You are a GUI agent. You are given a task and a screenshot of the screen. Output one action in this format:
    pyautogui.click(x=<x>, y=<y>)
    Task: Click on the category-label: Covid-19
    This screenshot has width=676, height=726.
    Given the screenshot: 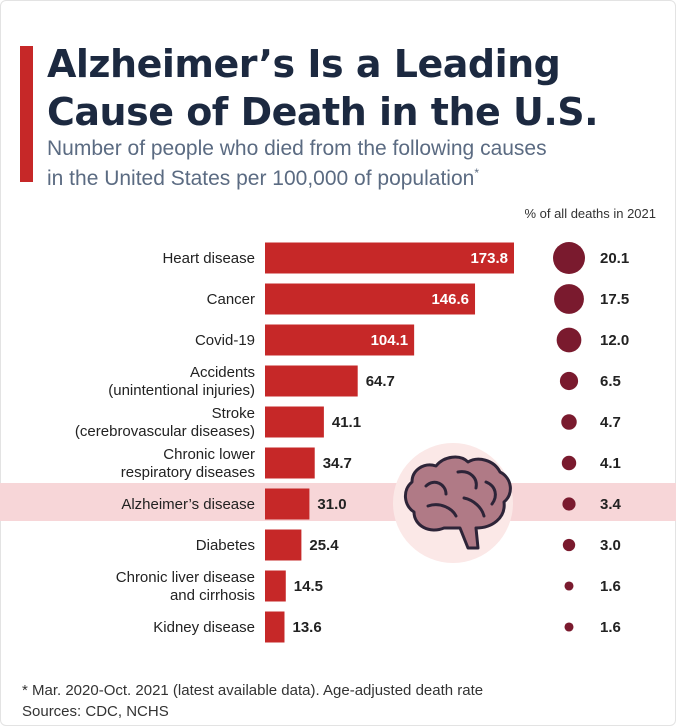 What is the action you would take?
    pyautogui.click(x=225, y=340)
    